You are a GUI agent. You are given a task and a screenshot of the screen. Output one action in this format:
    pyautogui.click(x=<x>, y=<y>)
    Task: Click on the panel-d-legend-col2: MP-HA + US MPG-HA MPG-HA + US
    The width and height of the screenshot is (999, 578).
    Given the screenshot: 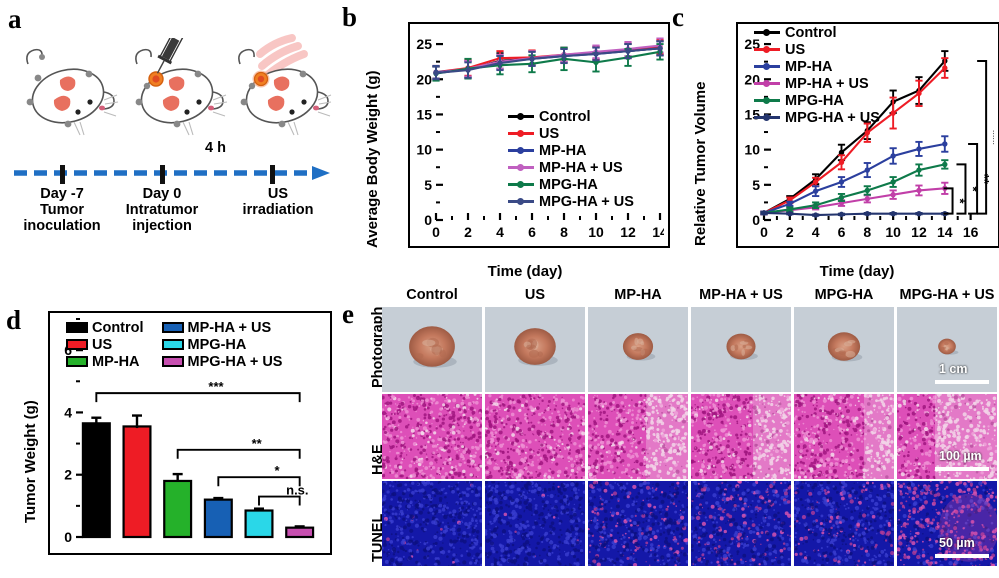 What is the action you would take?
    pyautogui.click(x=222, y=344)
    